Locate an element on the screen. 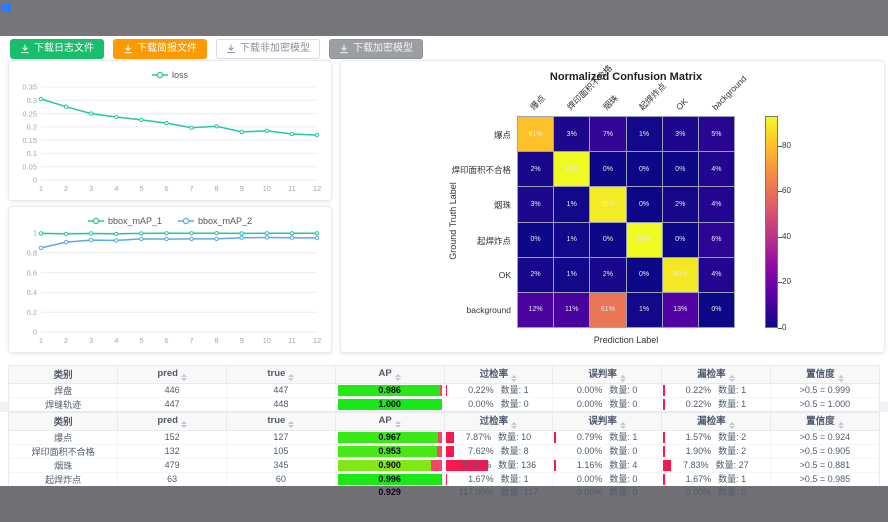 Image resolution: width=888 pixels, height=522 pixels. matrix-cell-5-0: 12% is located at coordinates (536, 309).